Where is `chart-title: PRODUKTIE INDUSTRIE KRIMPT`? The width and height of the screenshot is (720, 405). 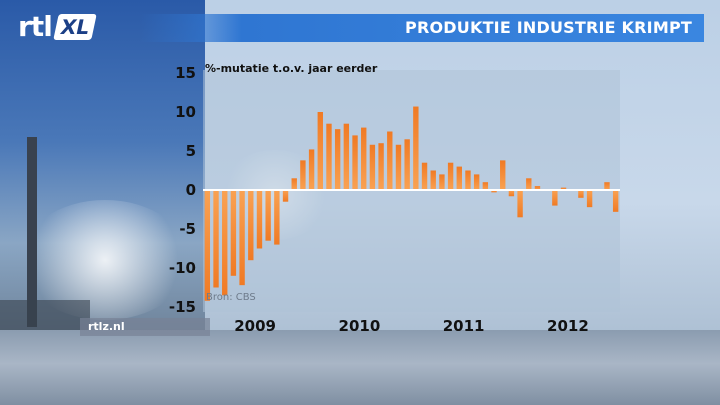 chart-title: PRODUKTIE INDUSTRIE KRIMPT is located at coordinates (548, 27).